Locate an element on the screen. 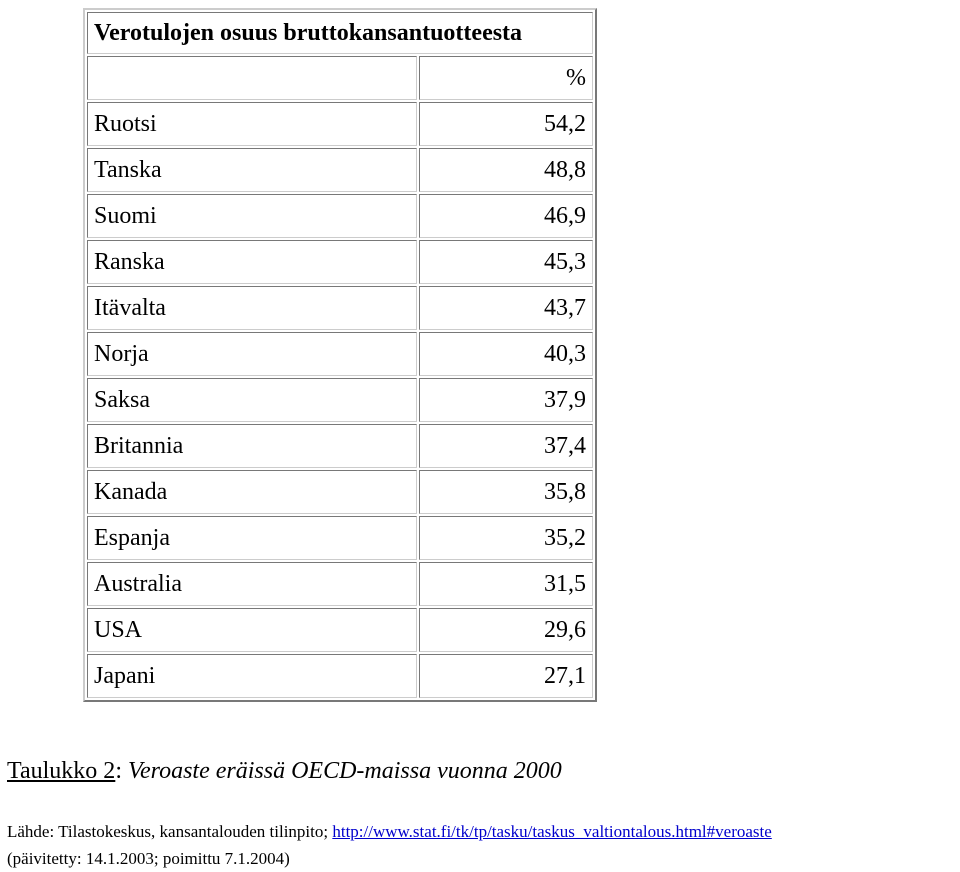  value-cell: 40,3 is located at coordinates (506, 354).